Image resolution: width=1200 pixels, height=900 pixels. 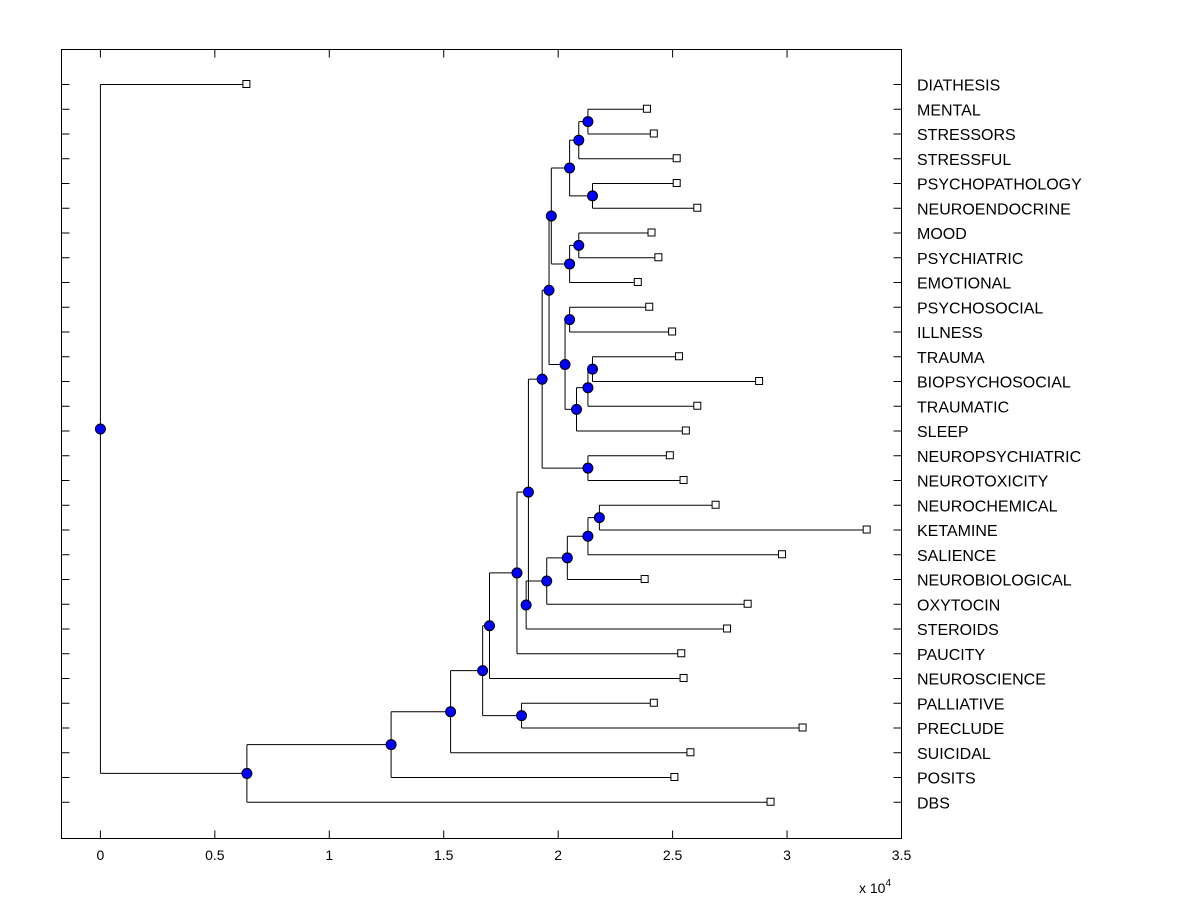 I want to click on leaf-label: EMOTIONAL, so click(x=964, y=284).